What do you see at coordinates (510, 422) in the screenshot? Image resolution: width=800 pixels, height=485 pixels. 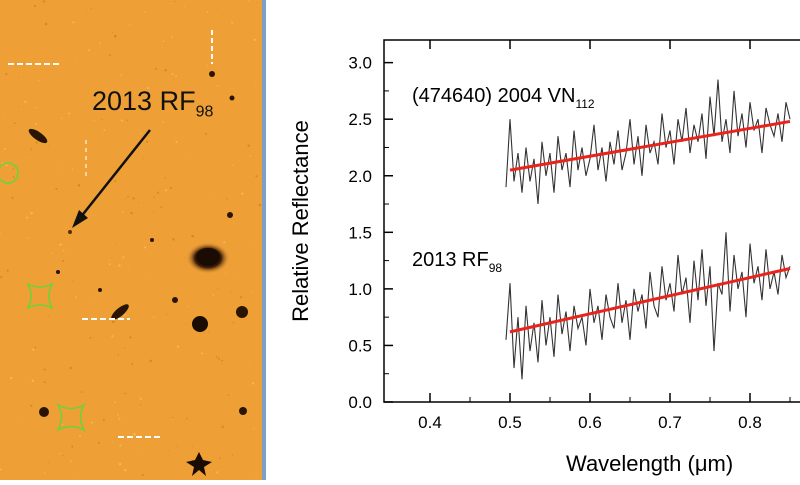 I see `x-tick-label: 0.5` at bounding box center [510, 422].